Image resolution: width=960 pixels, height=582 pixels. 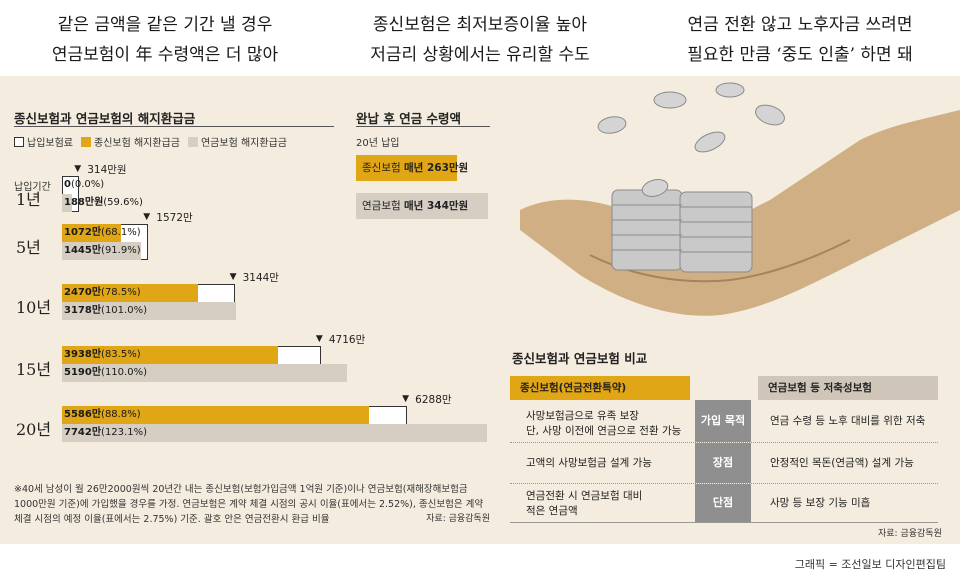 I want to click on headline-3-line1: 연금 전환 않고 노후자금 쓰려면, so click(x=800, y=25).